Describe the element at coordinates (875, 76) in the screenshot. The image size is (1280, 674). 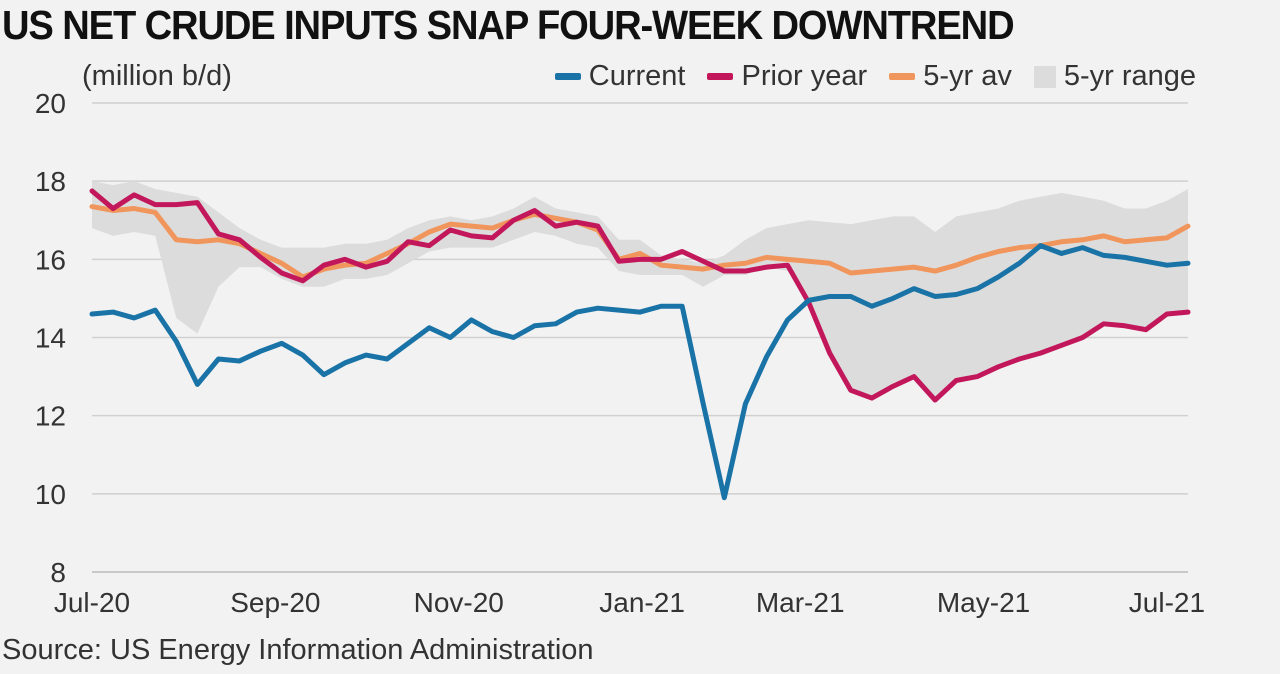
I see `legend: Current Prior year 5-yr av 5-yr range` at that location.